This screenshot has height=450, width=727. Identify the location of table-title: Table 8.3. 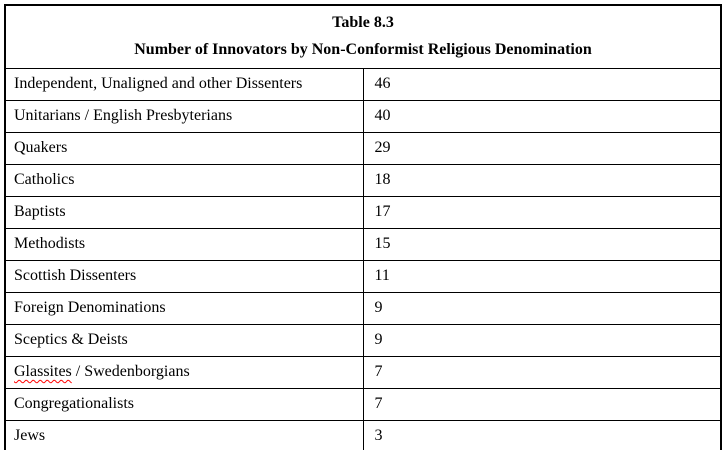
(363, 22).